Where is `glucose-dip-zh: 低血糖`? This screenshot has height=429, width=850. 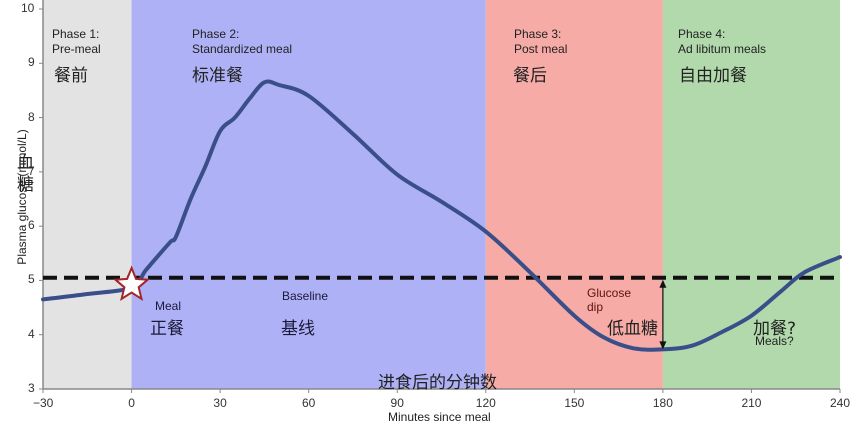
glucose-dip-zh: 低血糖 is located at coordinates (632, 329).